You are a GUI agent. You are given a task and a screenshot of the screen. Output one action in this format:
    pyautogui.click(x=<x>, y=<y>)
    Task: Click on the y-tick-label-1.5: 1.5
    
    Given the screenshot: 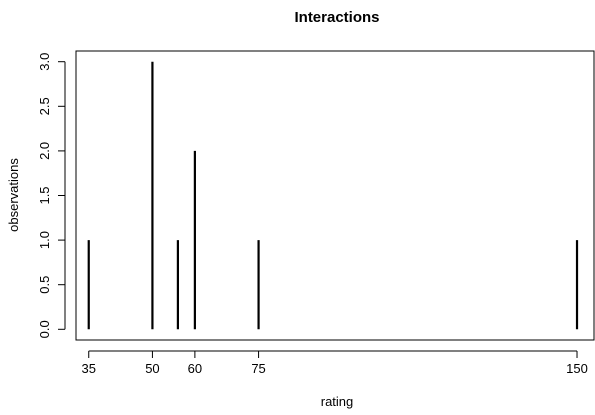 What is the action you would take?
    pyautogui.click(x=44, y=195)
    